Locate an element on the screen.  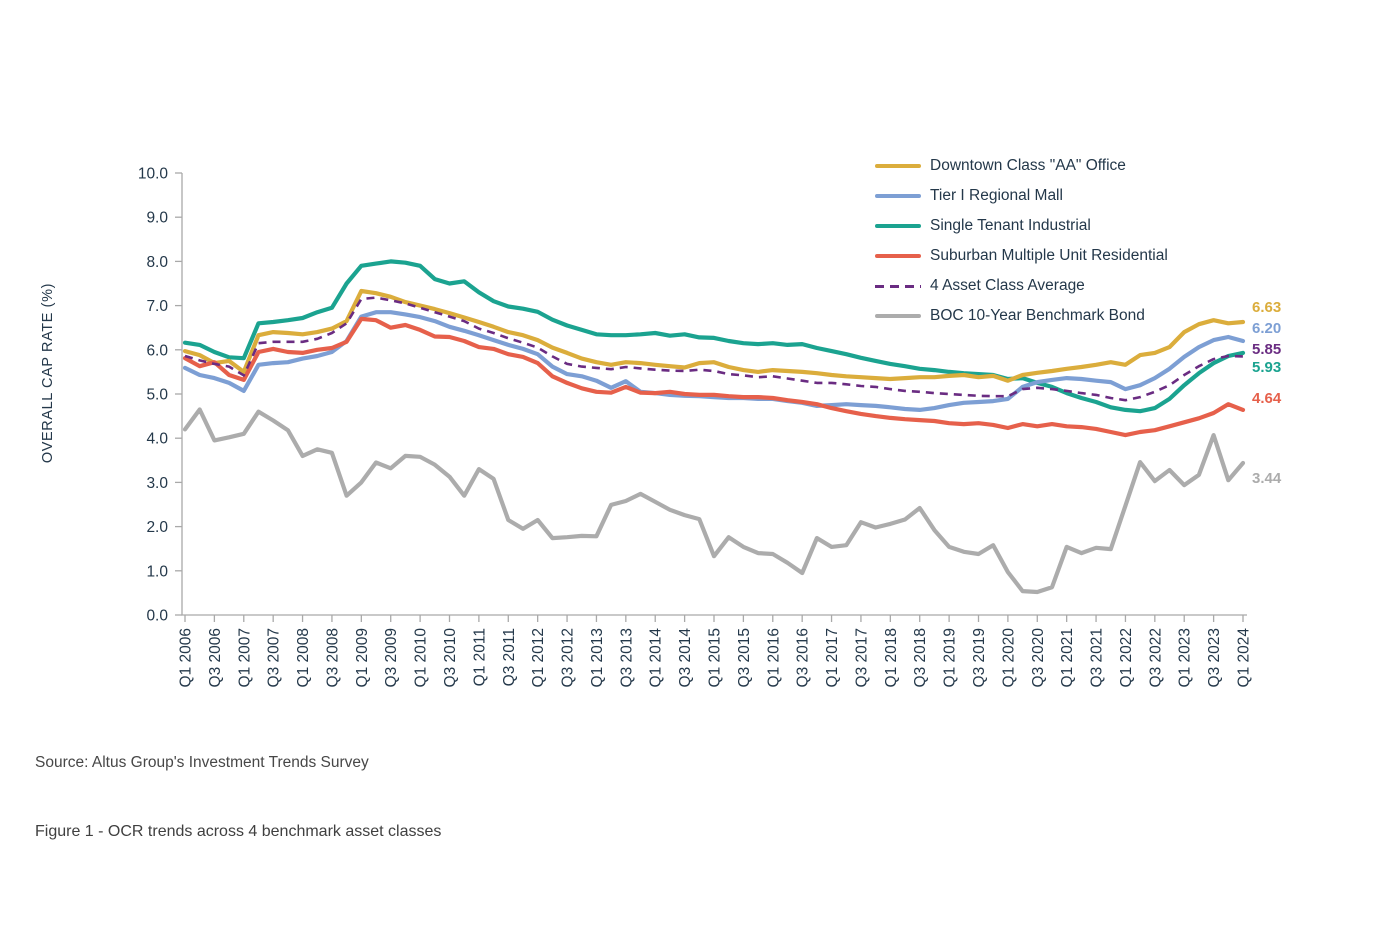
x-tick-label: Q3 2017 is located at coordinates (861, 657).